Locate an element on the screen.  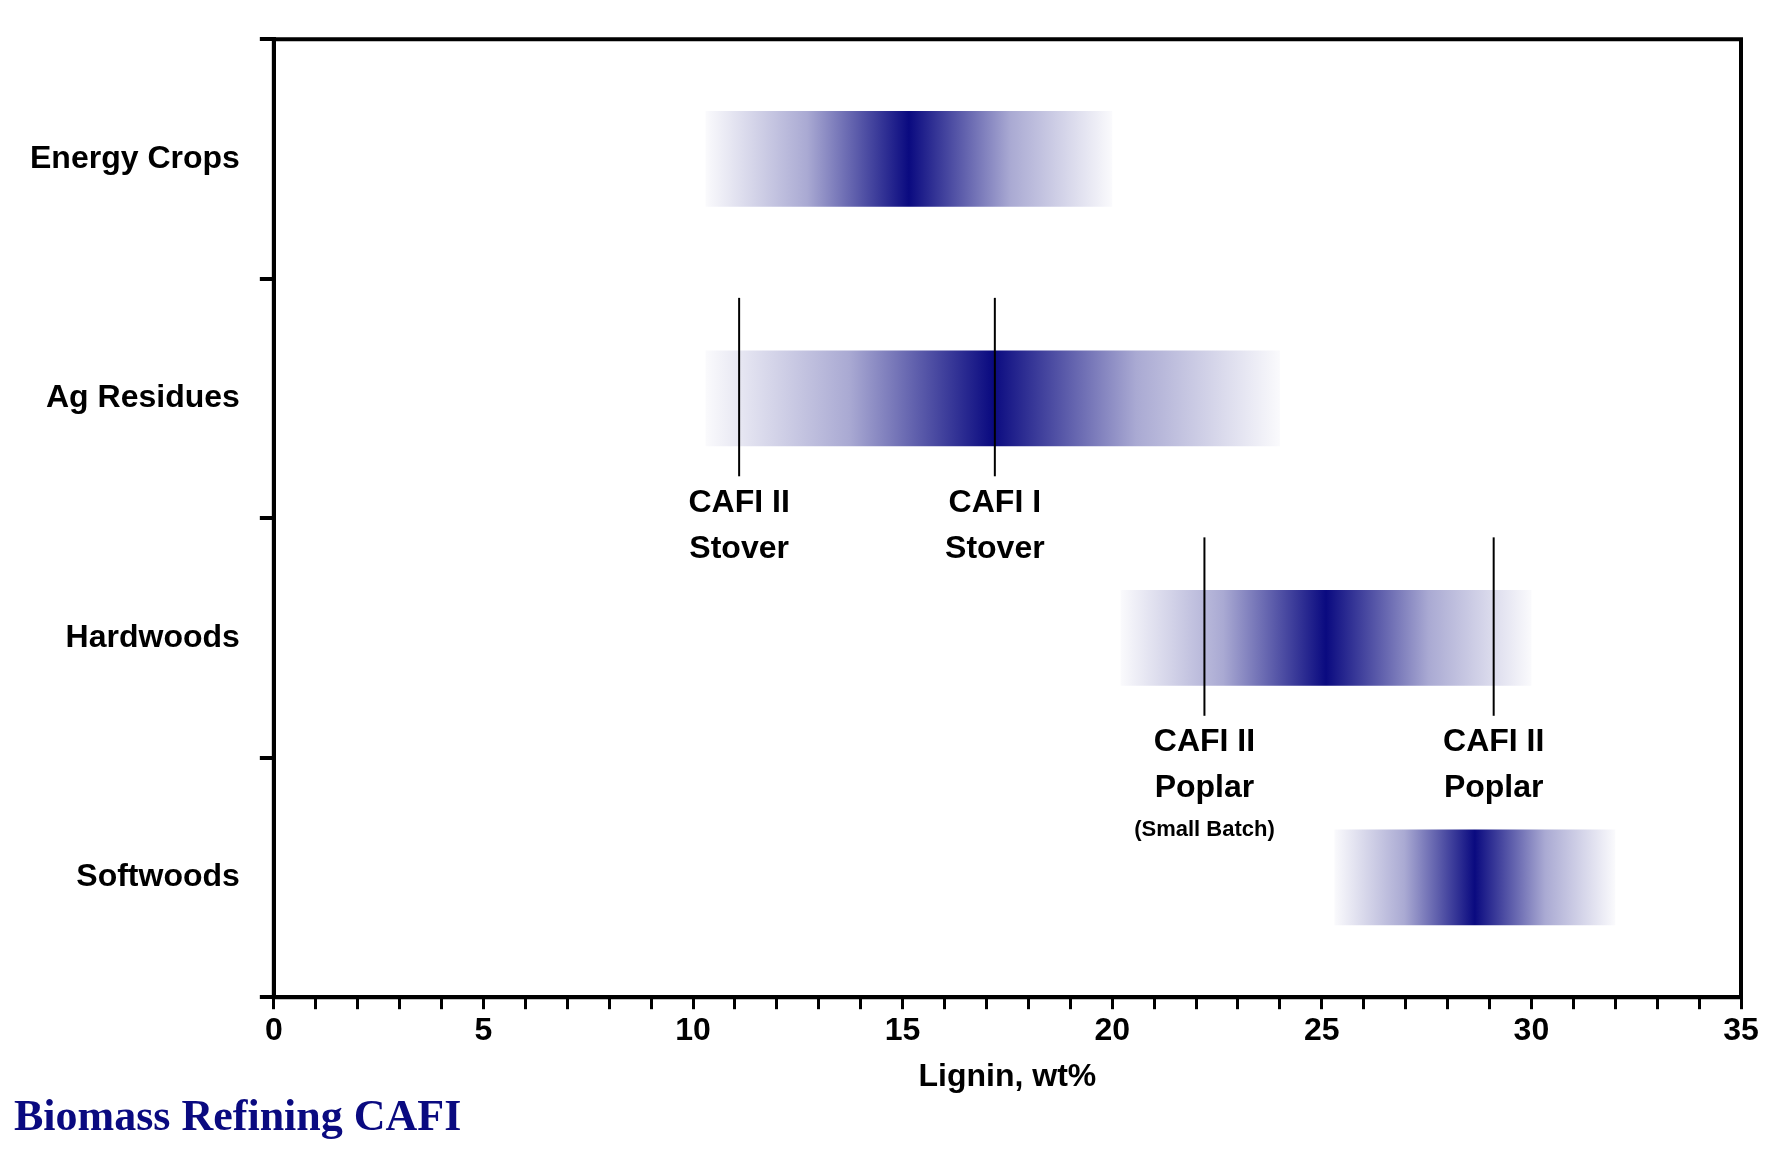
x-tick-label: 20 is located at coordinates (1112, 1029).